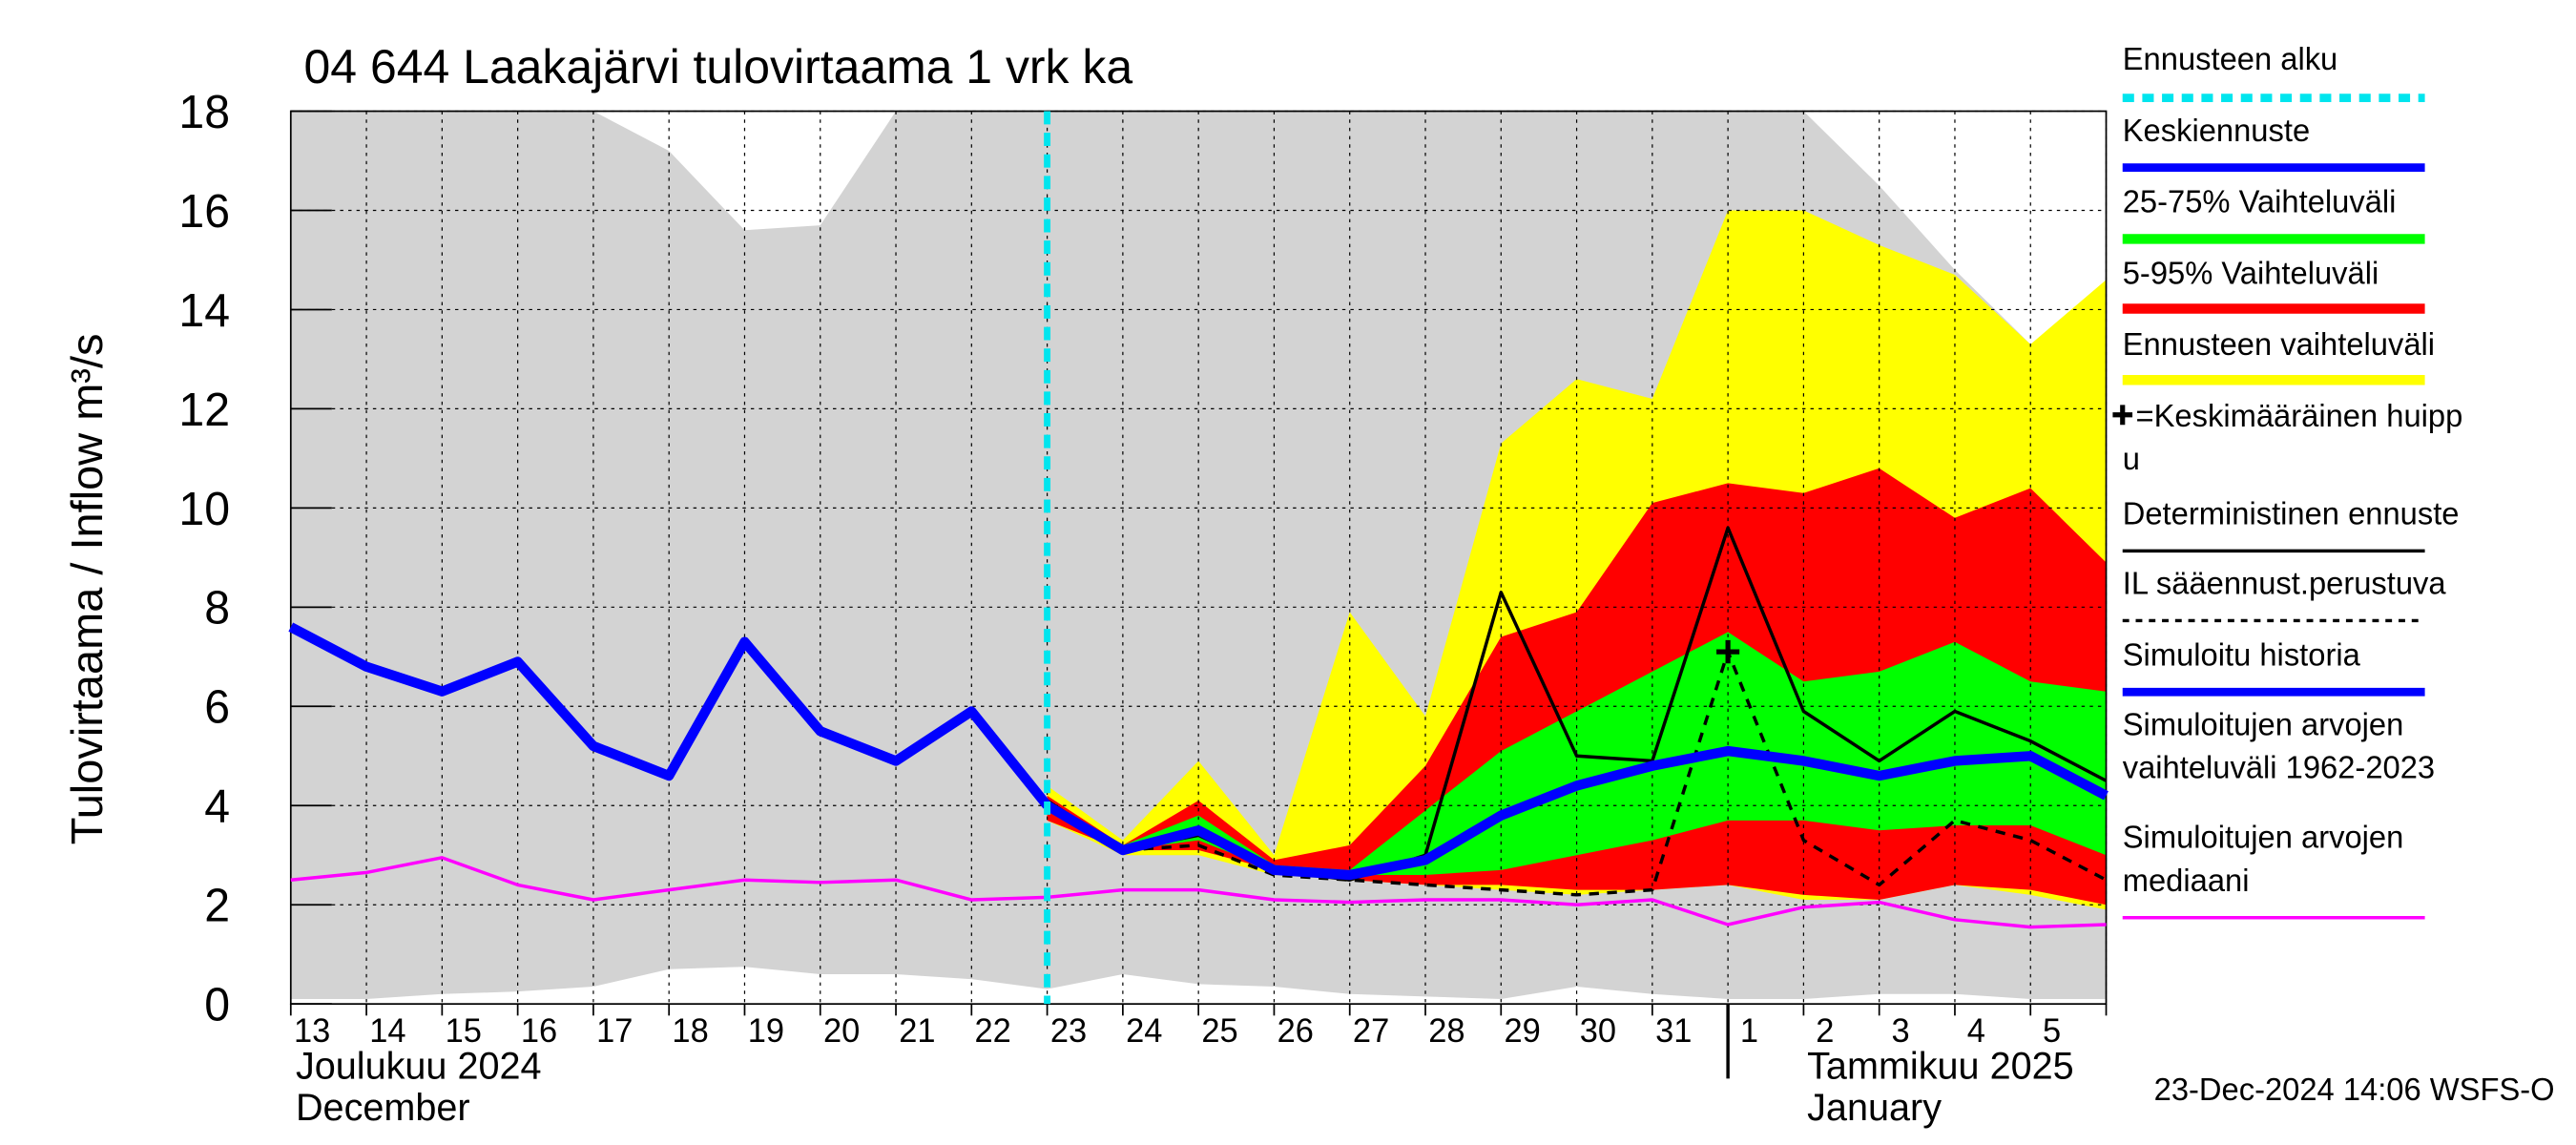  I want to click on y-tick-label: 4, so click(217, 806).